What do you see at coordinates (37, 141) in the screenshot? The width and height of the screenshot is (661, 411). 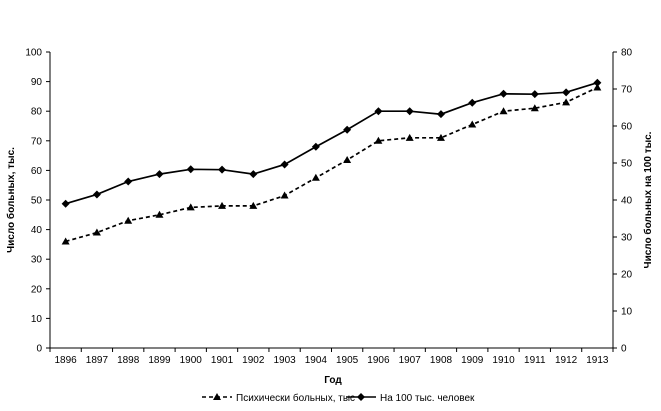 I see `y-left-tick-label: 70` at bounding box center [37, 141].